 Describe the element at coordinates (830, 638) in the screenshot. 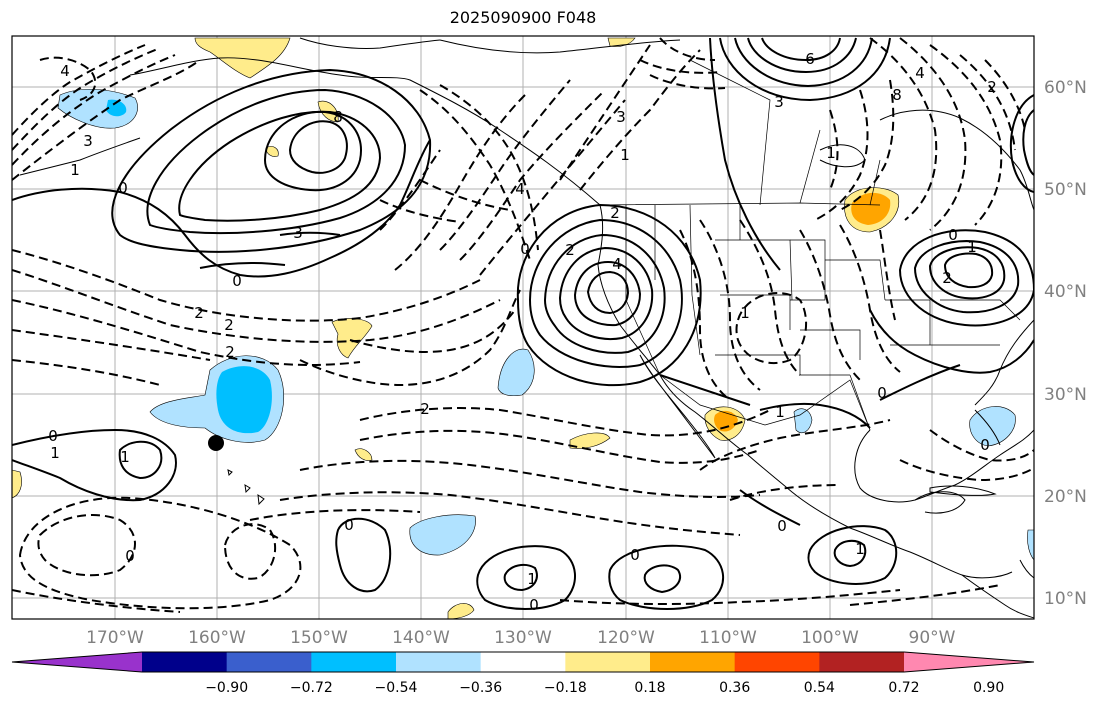

I see `lon-label-100w: 100°W` at that location.